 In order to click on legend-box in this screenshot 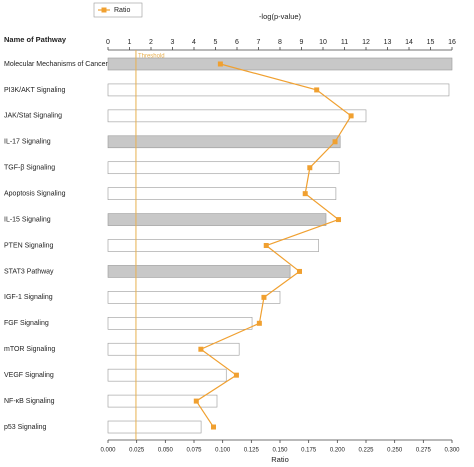, I will do `click(118, 10)`.